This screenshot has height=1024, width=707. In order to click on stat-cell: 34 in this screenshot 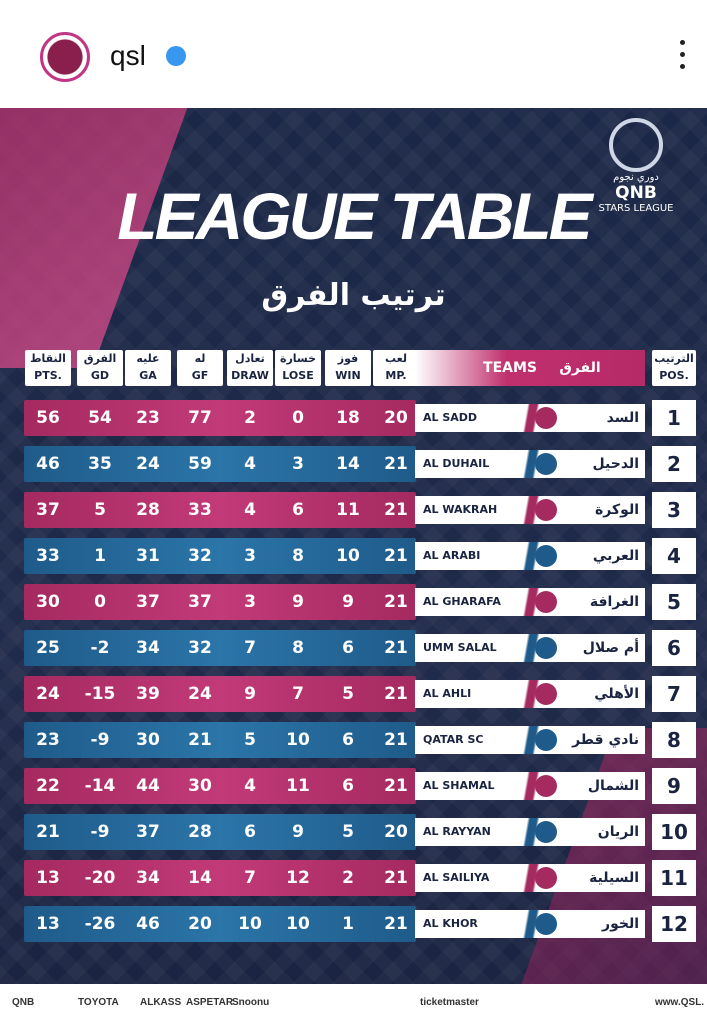, I will do `click(148, 878)`.